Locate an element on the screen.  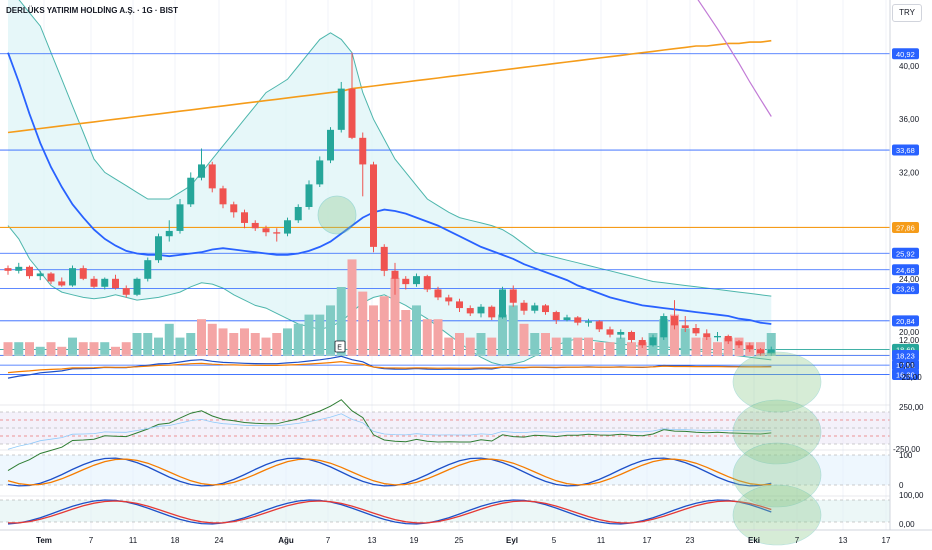
time-axis-tick: 11 is located at coordinates (601, 540).